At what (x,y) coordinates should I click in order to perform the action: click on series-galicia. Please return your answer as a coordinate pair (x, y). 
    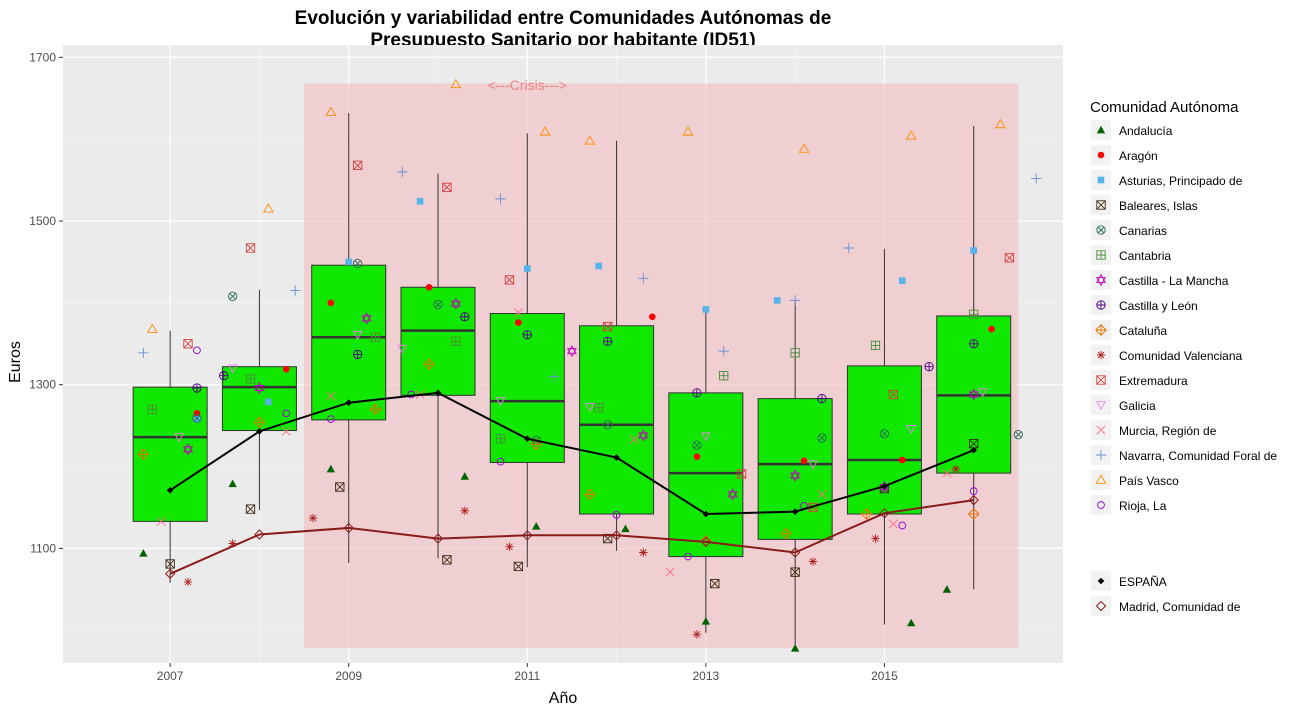
    Looking at the image, I should click on (581, 400).